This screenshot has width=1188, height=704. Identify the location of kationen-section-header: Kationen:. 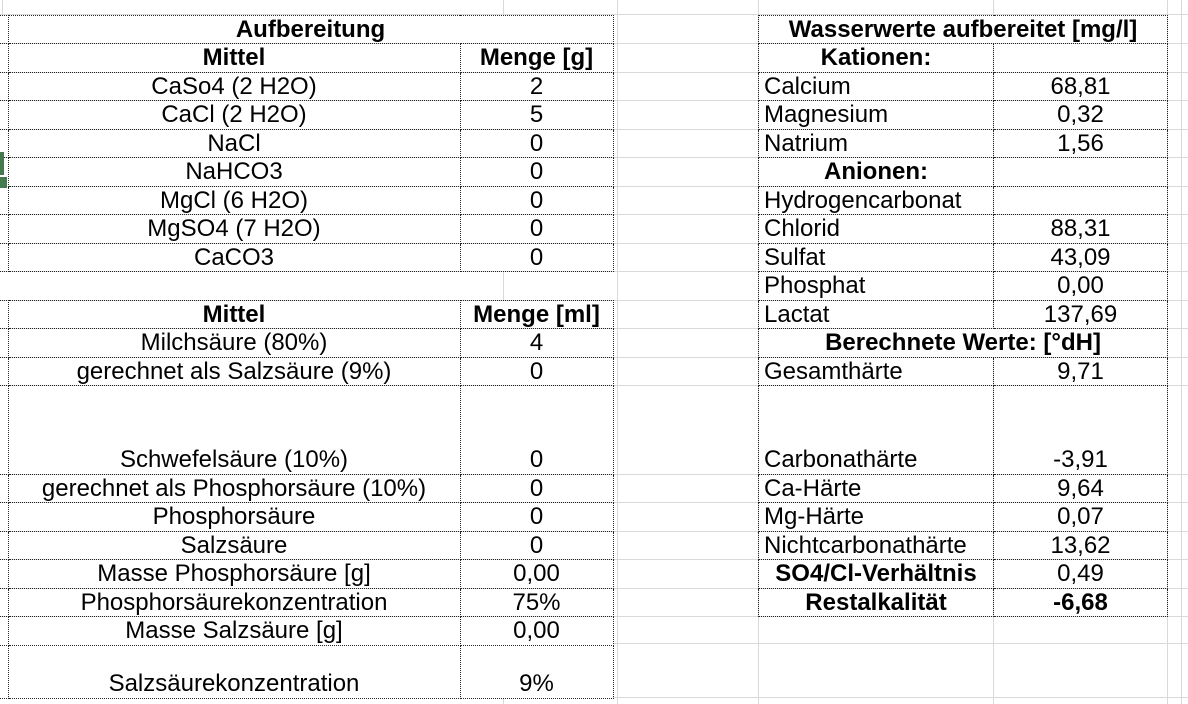
(876, 58).